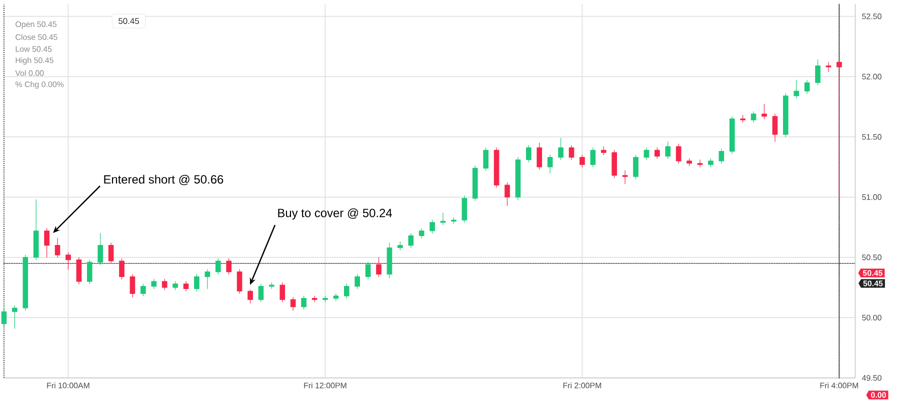 This screenshot has height=402, width=916. Describe the element at coordinates (335, 214) in the screenshot. I see `annotation: Buy to cover @ 50.24` at that location.